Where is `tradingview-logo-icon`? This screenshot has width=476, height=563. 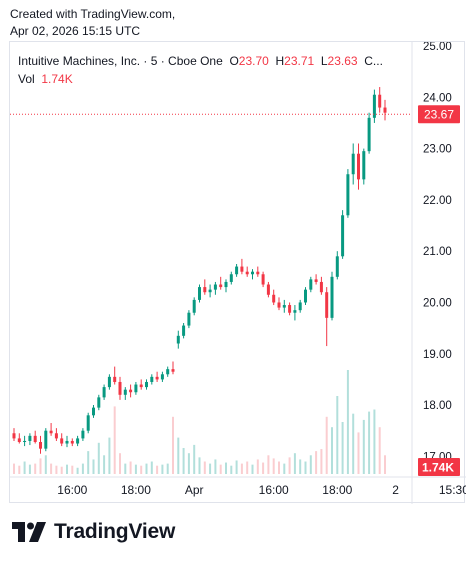 tradingview-logo-icon is located at coordinates (29, 532).